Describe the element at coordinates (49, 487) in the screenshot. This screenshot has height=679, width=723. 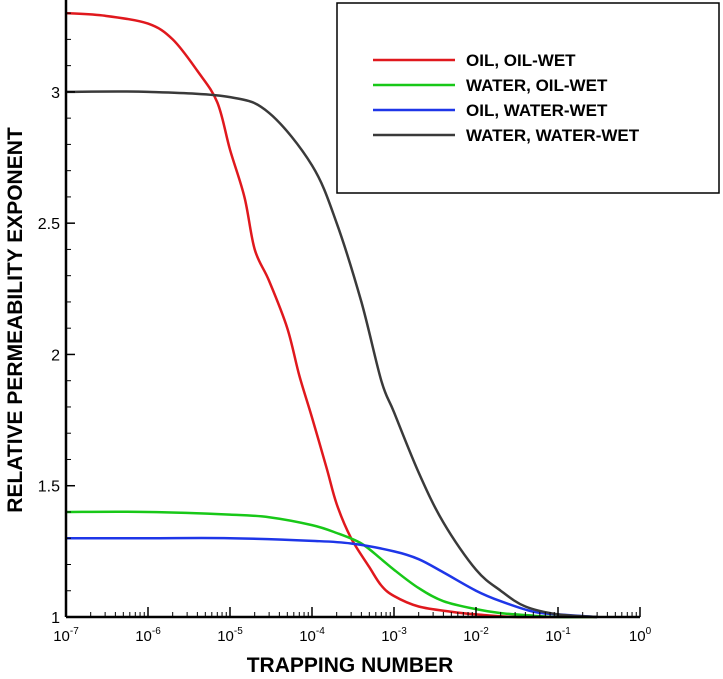
I see `y-tick-label: 1.5` at that location.